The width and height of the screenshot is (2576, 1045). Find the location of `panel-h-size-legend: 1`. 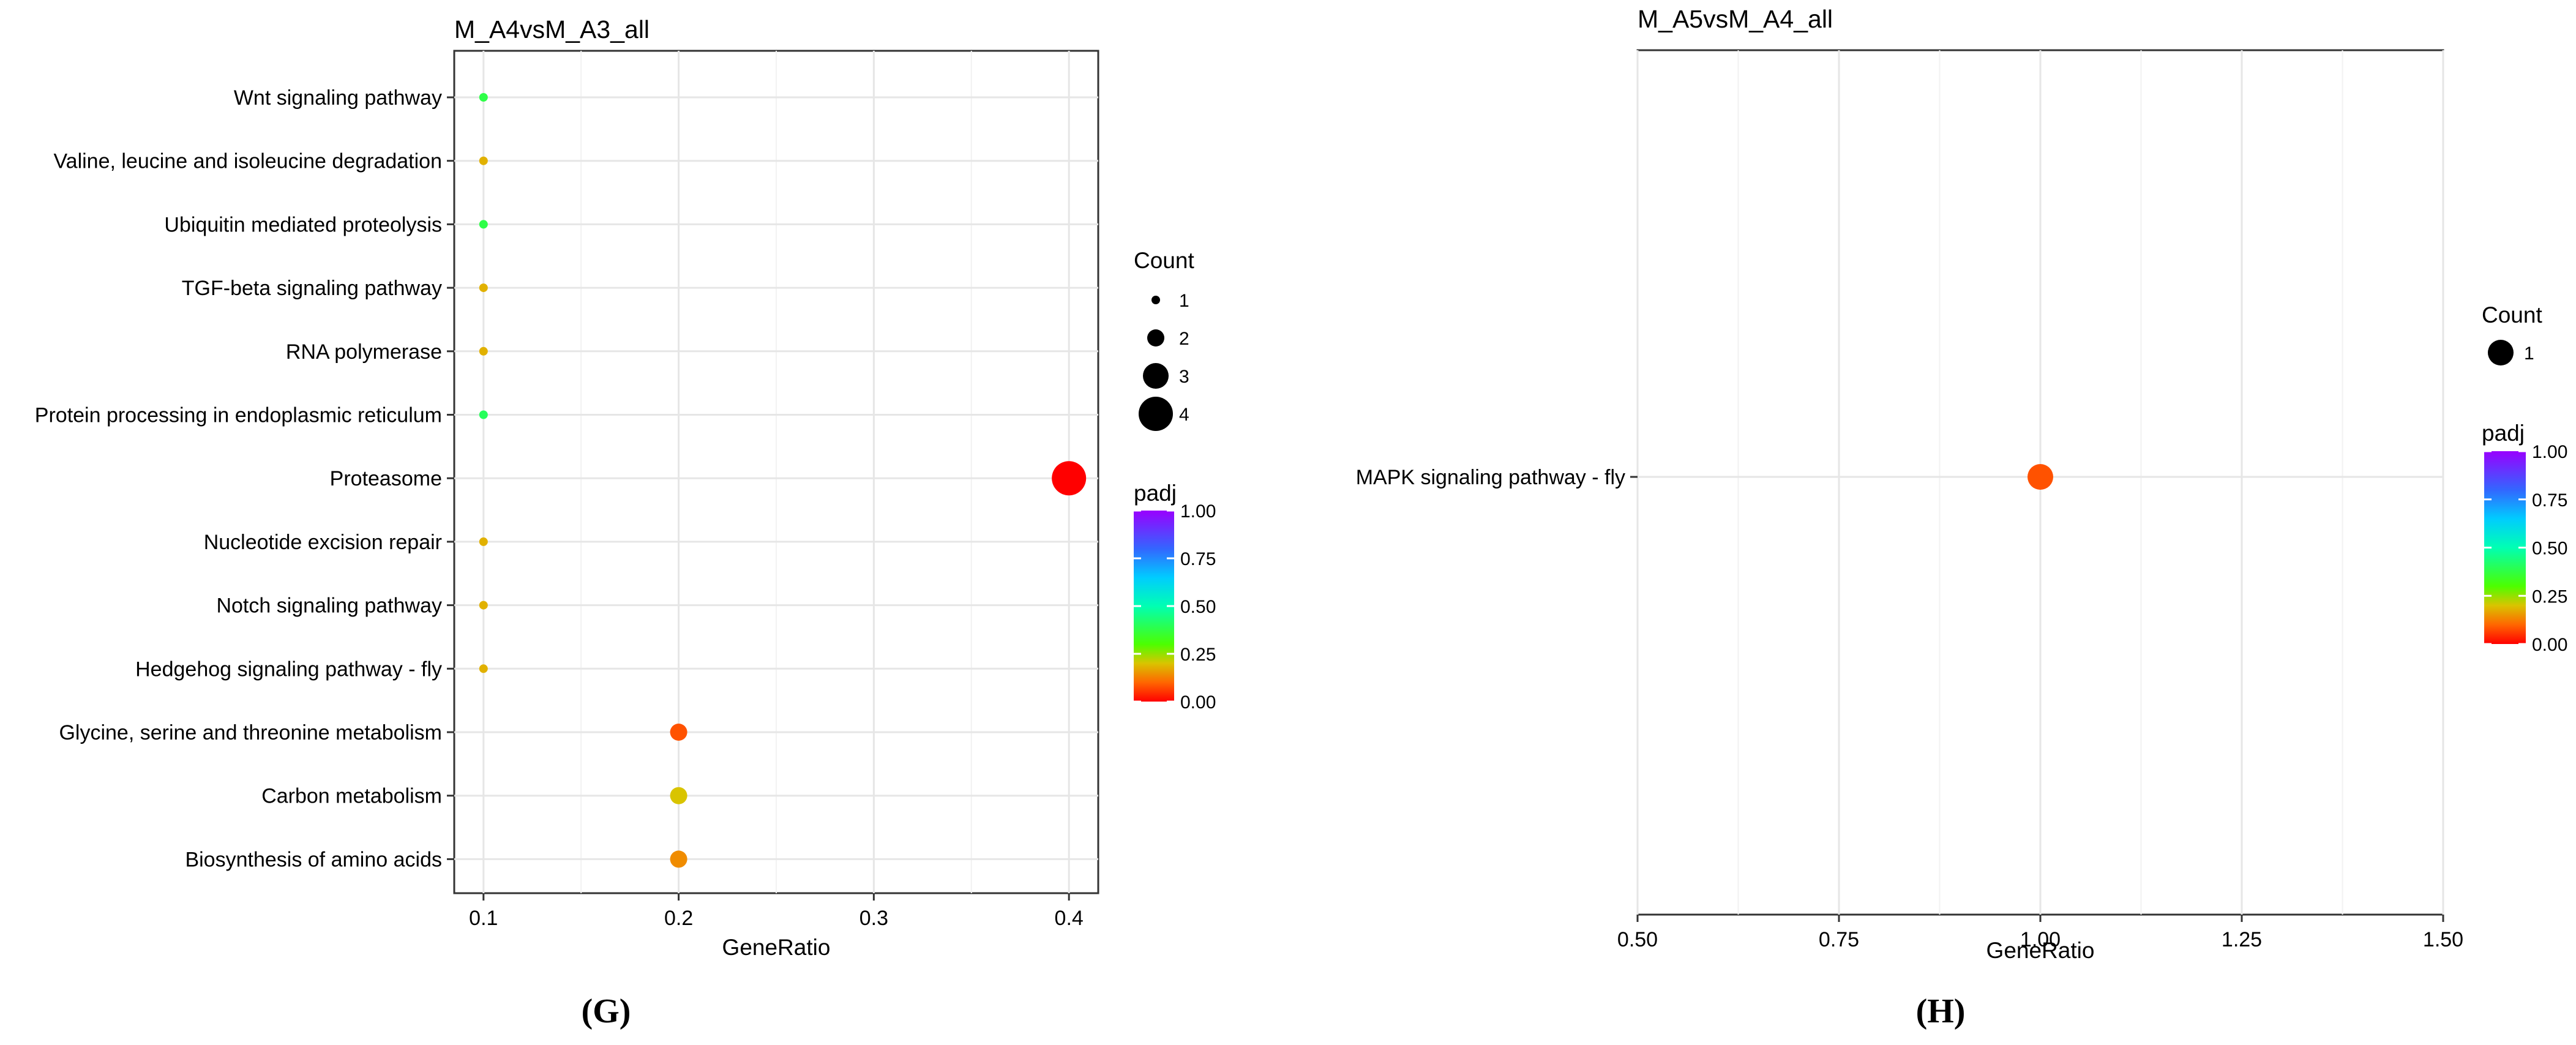

panel-h-size-legend: 1 is located at coordinates (2511, 352).